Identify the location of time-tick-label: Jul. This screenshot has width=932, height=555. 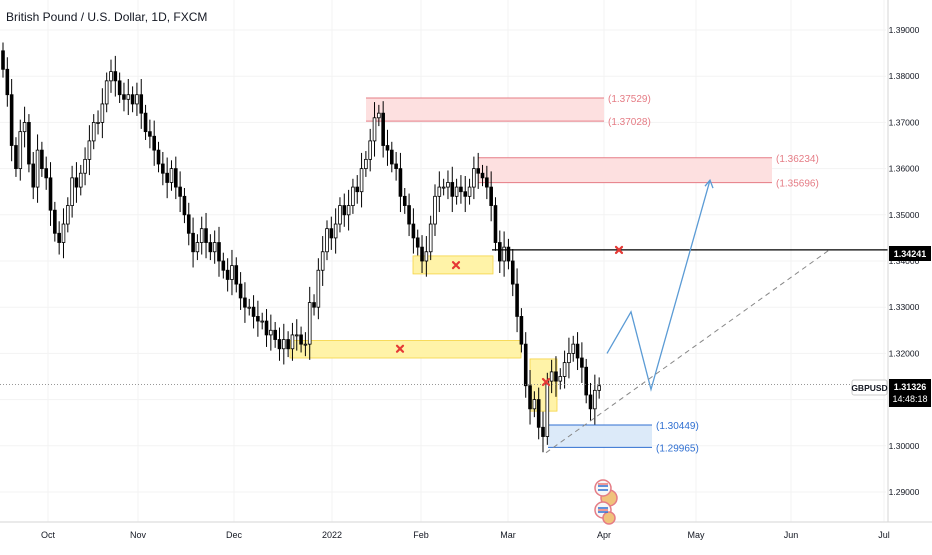
(884, 535).